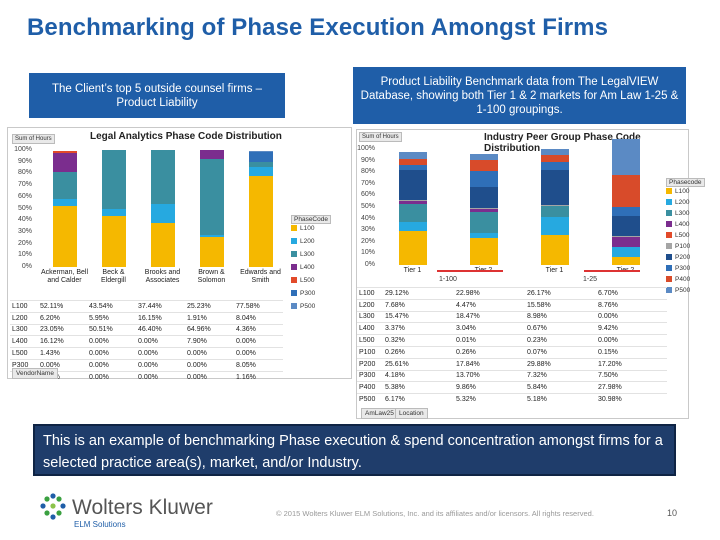 The height and width of the screenshot is (540, 720). I want to click on table-cell: 23.05%, so click(62, 329).